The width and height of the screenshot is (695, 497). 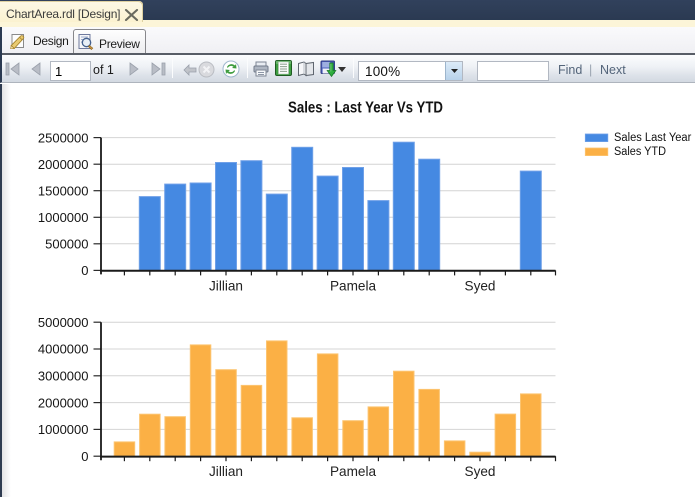 I want to click on svg-text: 5000000, so click(x=63, y=322).